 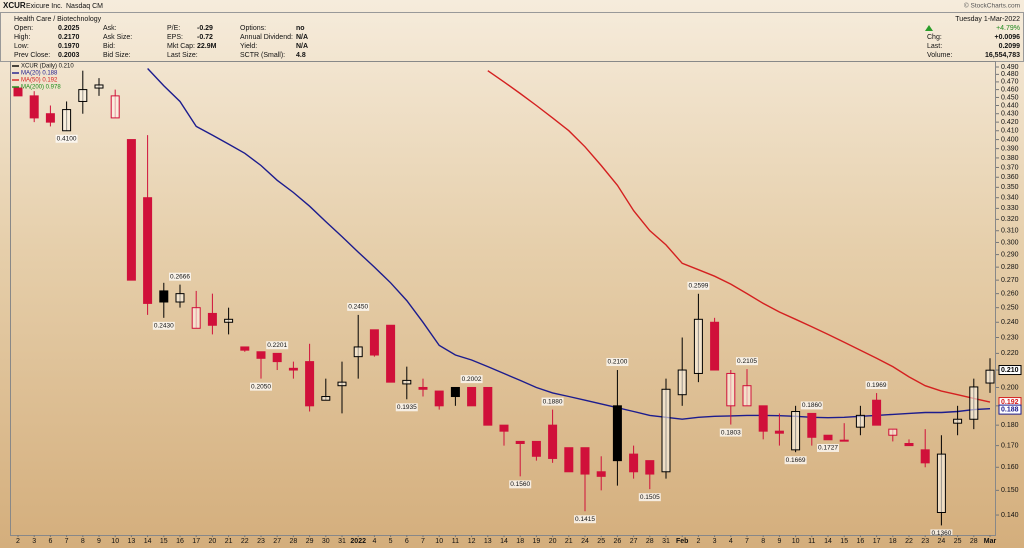 I want to click on x-tick-label: 19, so click(x=537, y=541).